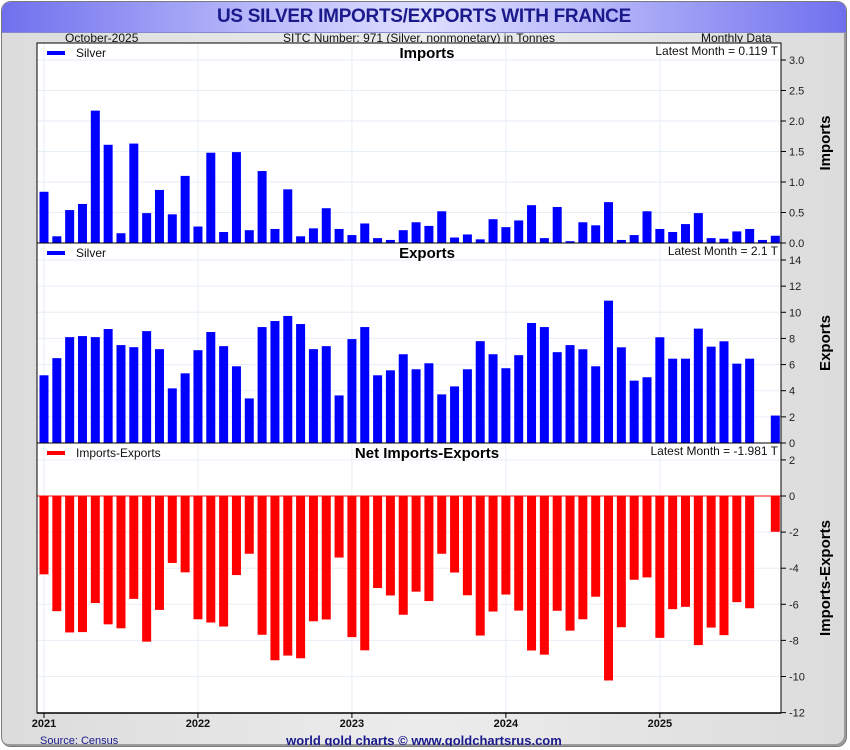 The width and height of the screenshot is (850, 750). I want to click on x-tick-label: 2022, so click(198, 724).